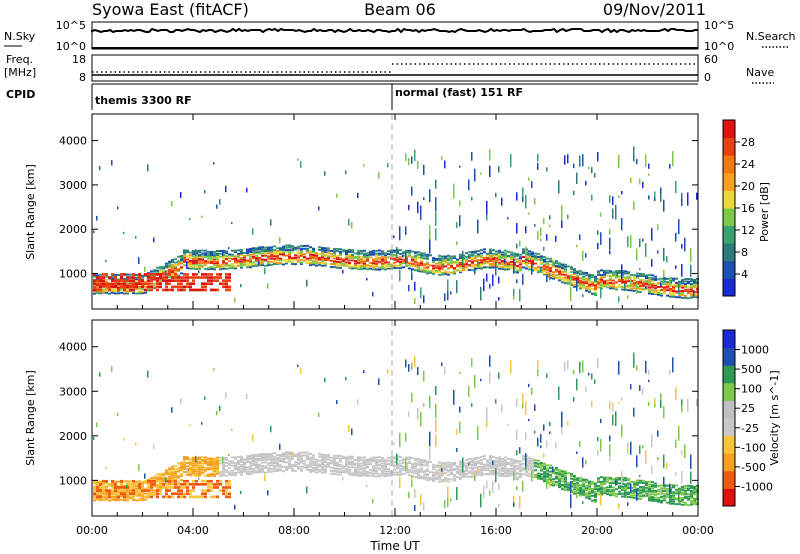 The height and width of the screenshot is (554, 800). I want to click on nave-top-tick: 60, so click(711, 59).